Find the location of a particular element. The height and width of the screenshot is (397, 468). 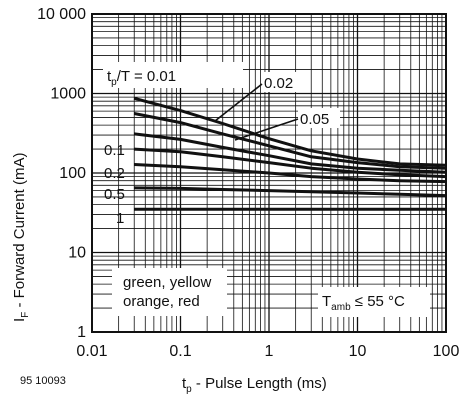

label-005: 0.05 is located at coordinates (314, 119).